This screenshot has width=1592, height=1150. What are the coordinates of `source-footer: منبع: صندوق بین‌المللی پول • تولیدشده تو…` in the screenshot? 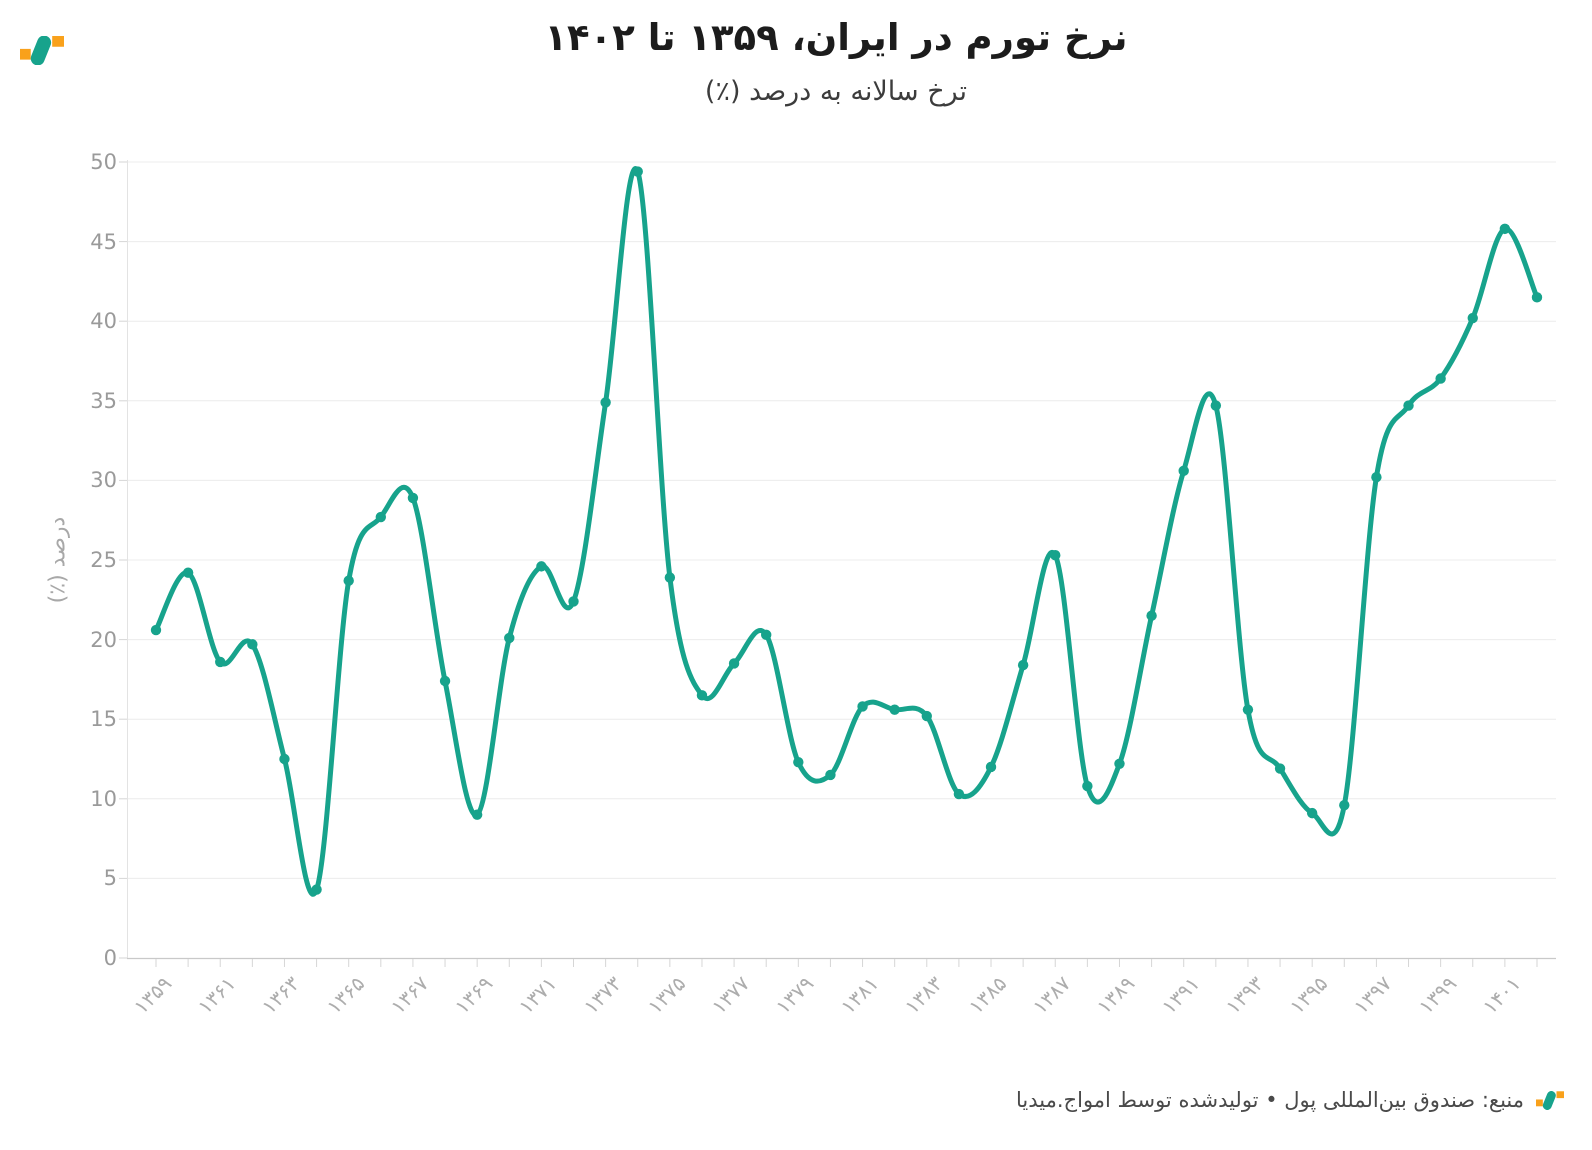 It's located at (1290, 1100).